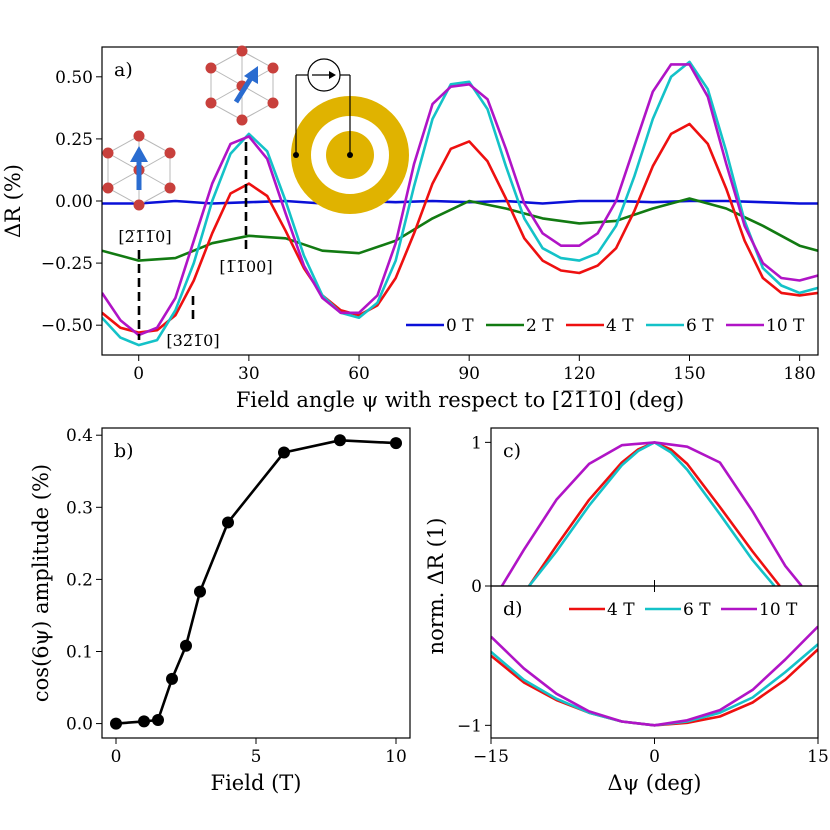 The width and height of the screenshot is (830, 830). I want to click on y-tick-label: 0.25, so click(74, 140).